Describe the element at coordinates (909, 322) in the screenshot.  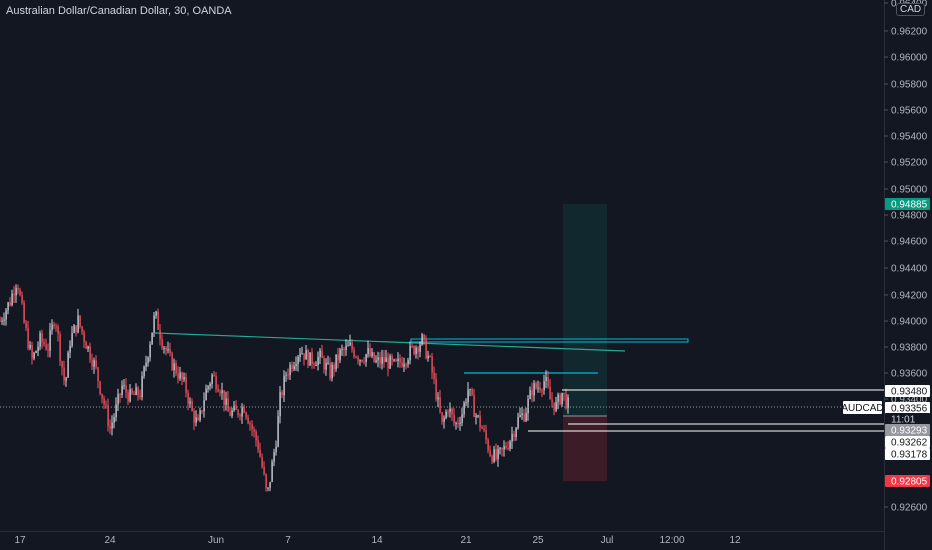
I see `y-tick-label: 0.94000` at that location.